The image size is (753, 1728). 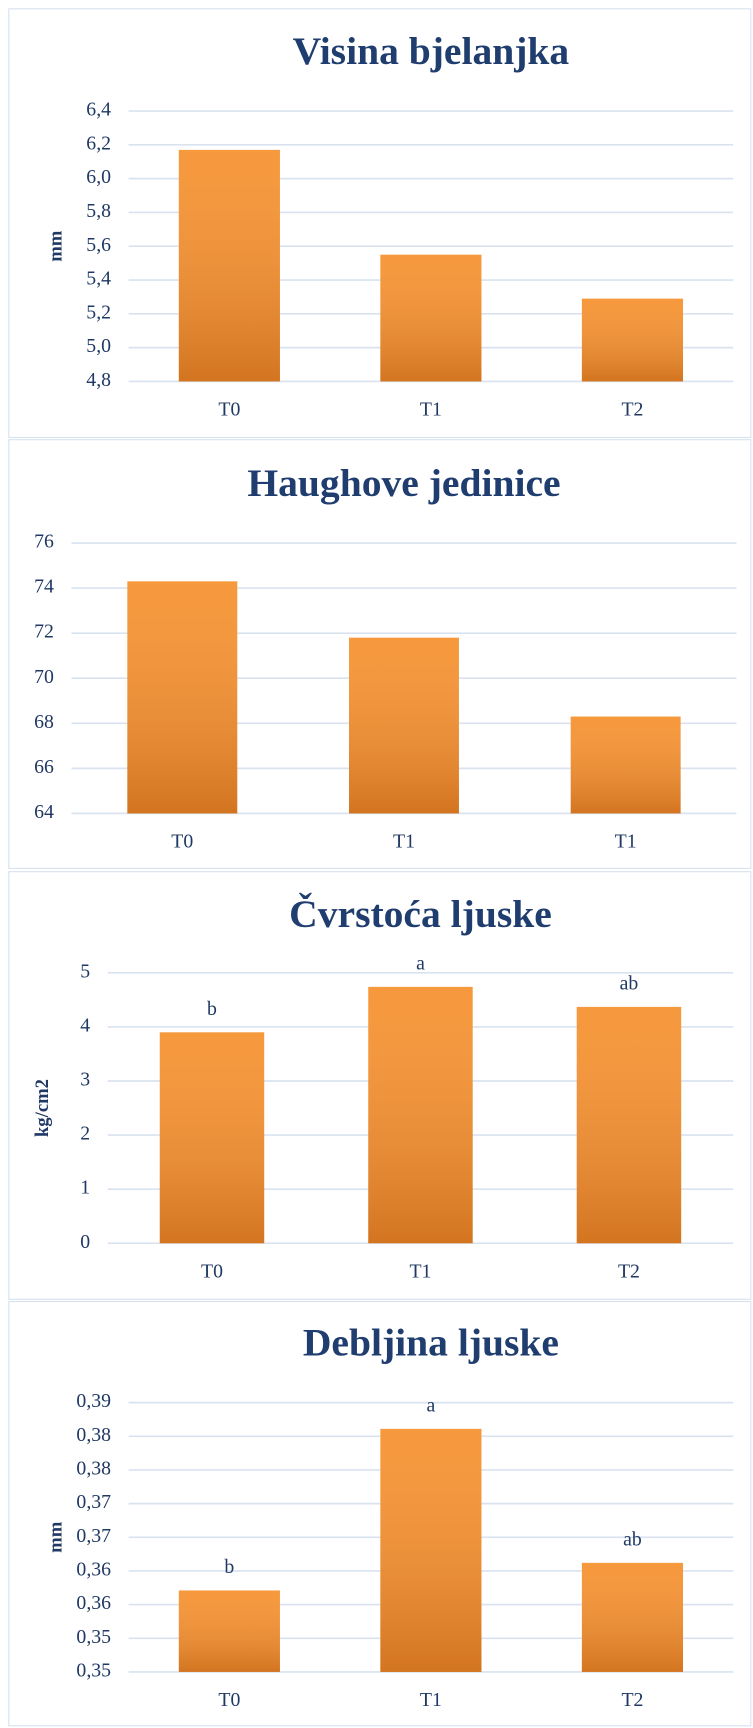 I want to click on chart-title: Čvrstoća ljuske, so click(x=420, y=913).